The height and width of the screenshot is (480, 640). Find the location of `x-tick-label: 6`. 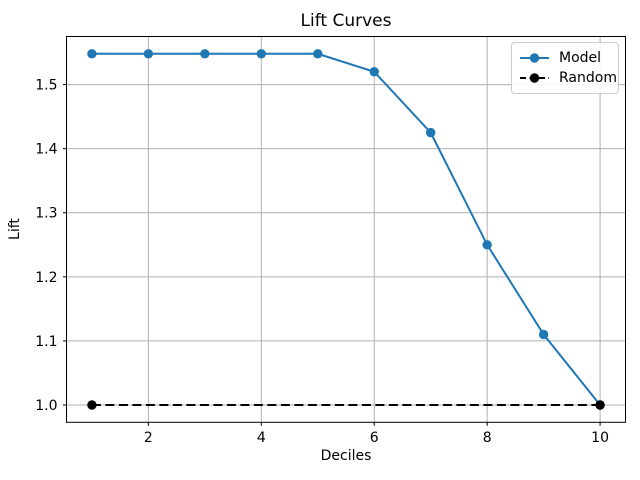

x-tick-label: 6 is located at coordinates (374, 438).